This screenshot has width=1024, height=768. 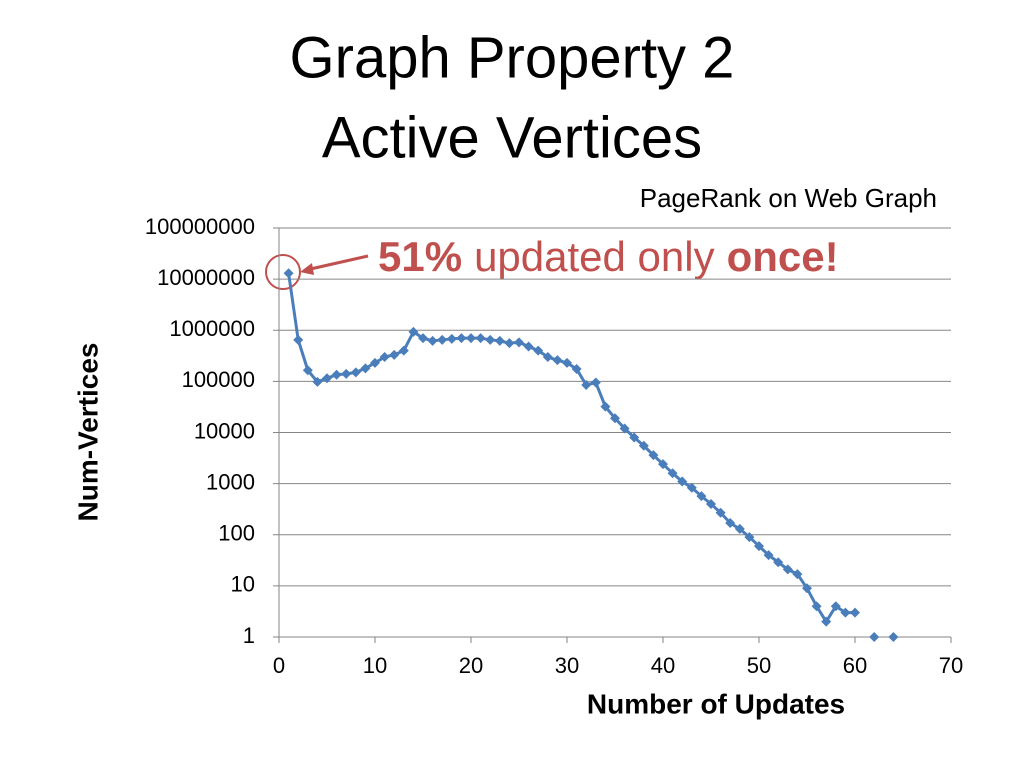 I want to click on x-tick-label: 60, so click(x=855, y=665).